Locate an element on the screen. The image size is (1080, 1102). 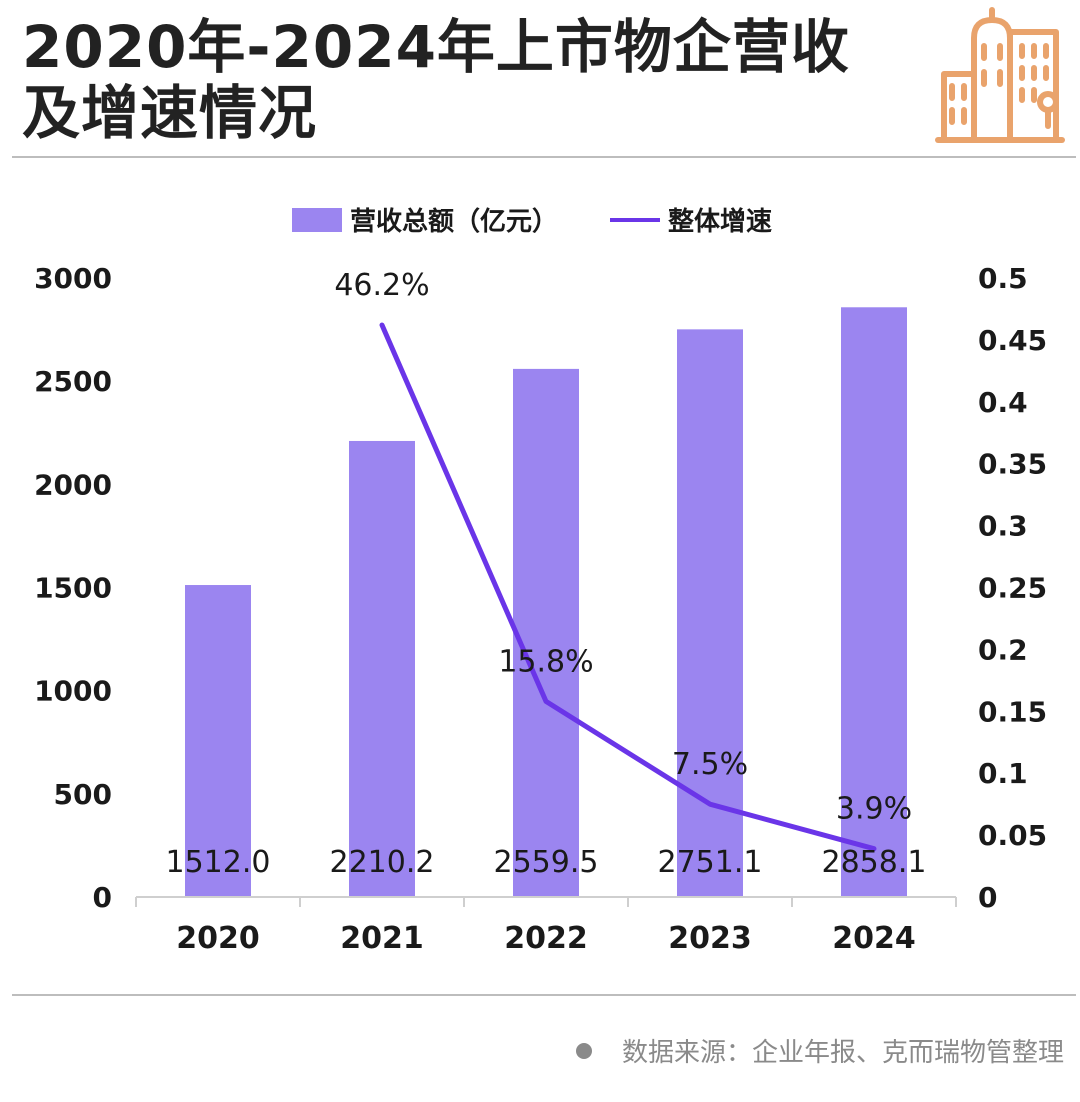
y-axis-left: 0 500 1000 1500 2000 2500 3000 is located at coordinates (73, 588).